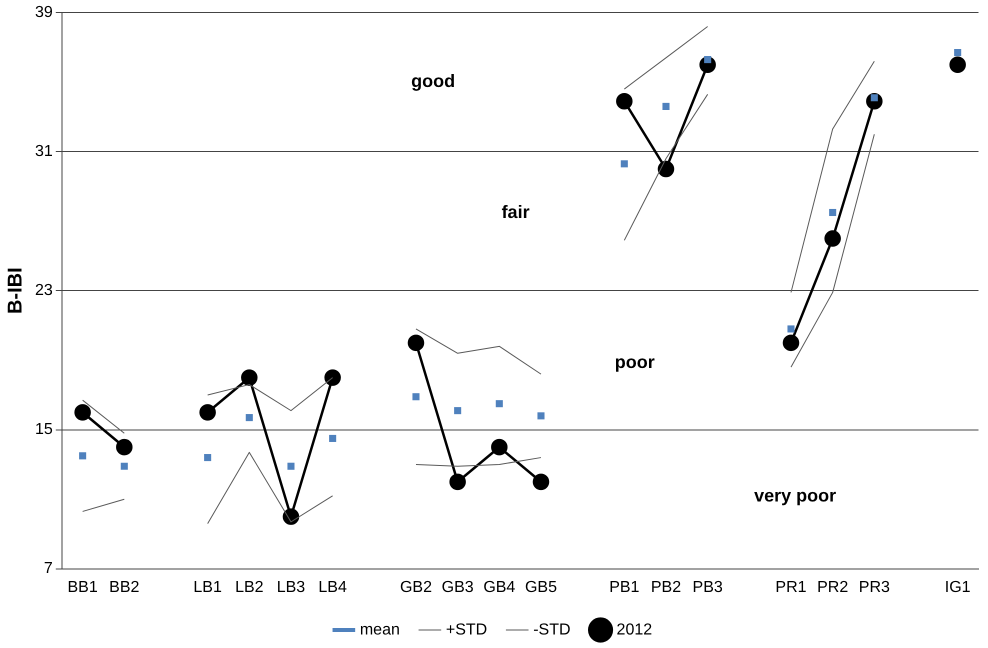 Image resolution: width=988 pixels, height=648 pixels. Describe the element at coordinates (332, 587) in the screenshot. I see `x-tick-label: LB4` at that location.